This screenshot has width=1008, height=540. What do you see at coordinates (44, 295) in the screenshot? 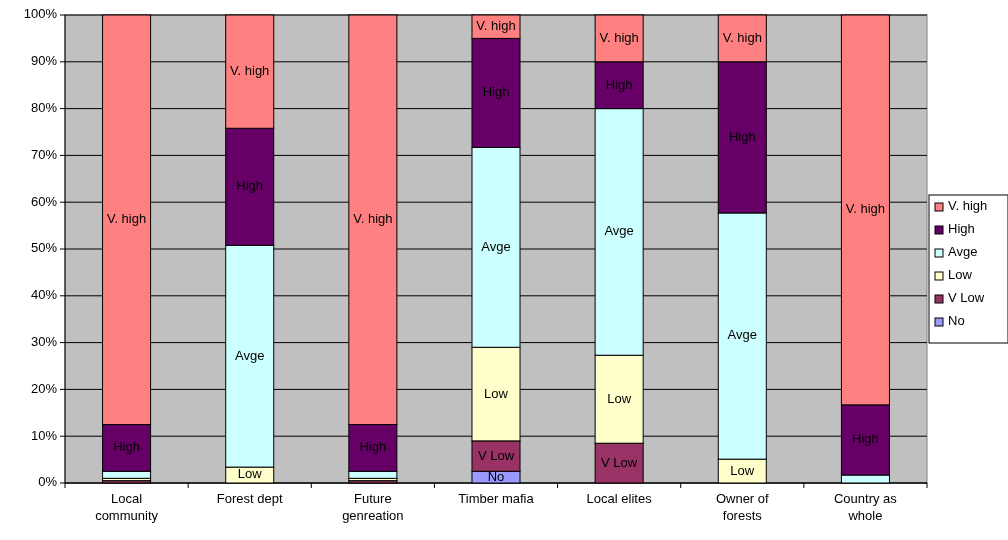
I see `y-tick-label: 40%` at bounding box center [44, 295].